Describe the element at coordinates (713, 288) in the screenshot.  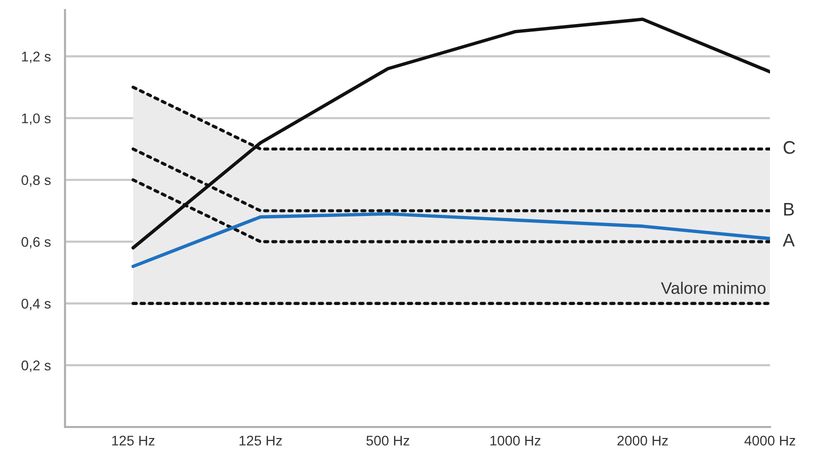
I see `series-label: Valore minimo` at that location.